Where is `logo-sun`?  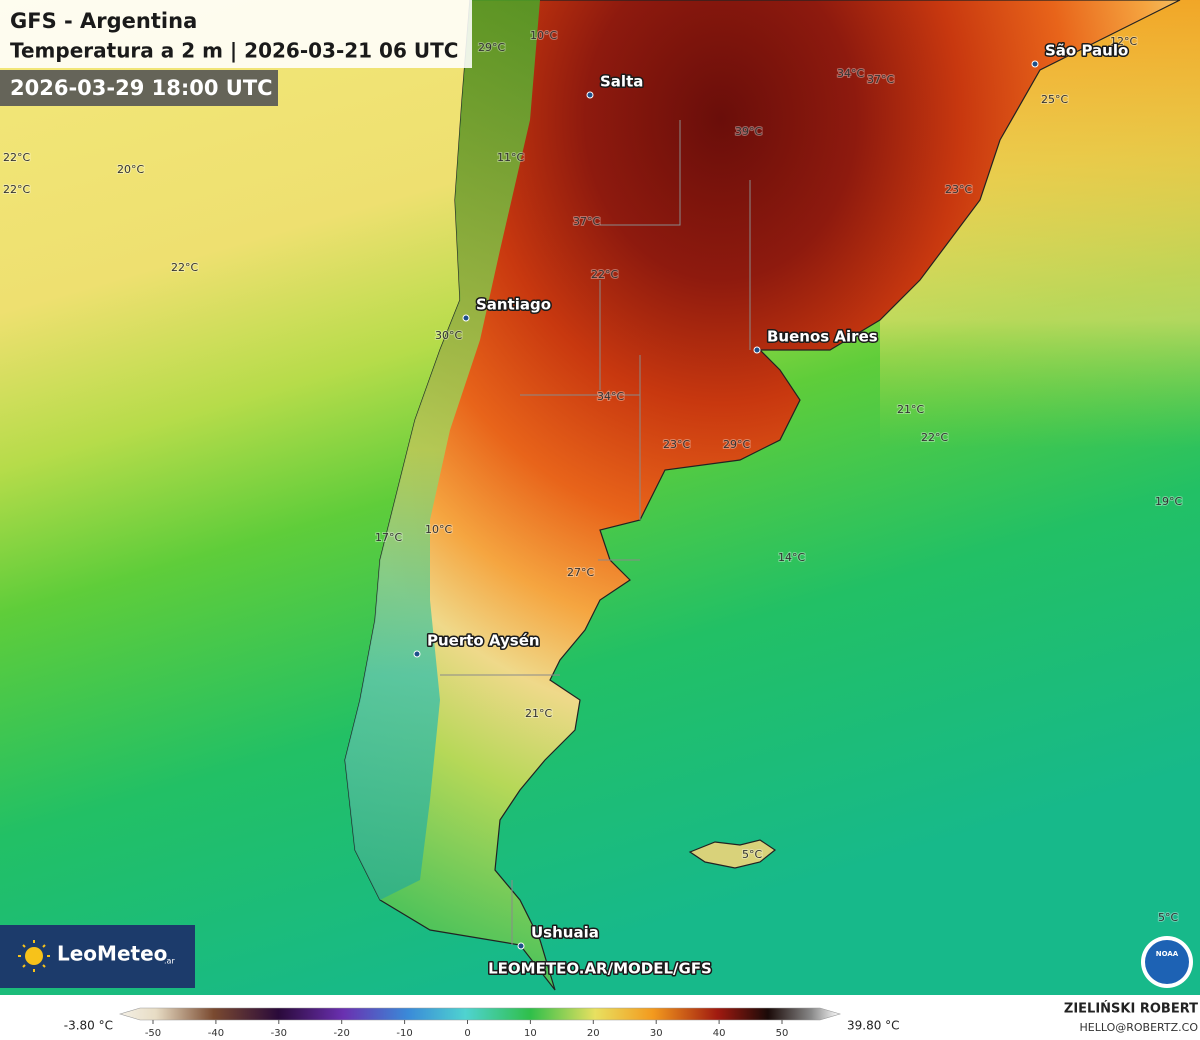
logo-sun is located at coordinates (34, 956).